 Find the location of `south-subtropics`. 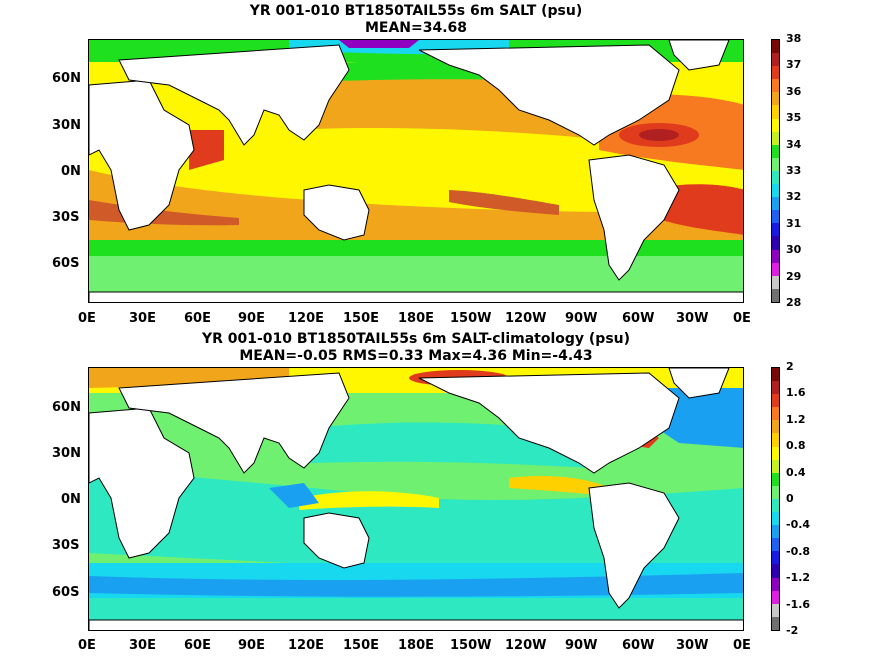

south-subtropics is located at coordinates (416, 205).